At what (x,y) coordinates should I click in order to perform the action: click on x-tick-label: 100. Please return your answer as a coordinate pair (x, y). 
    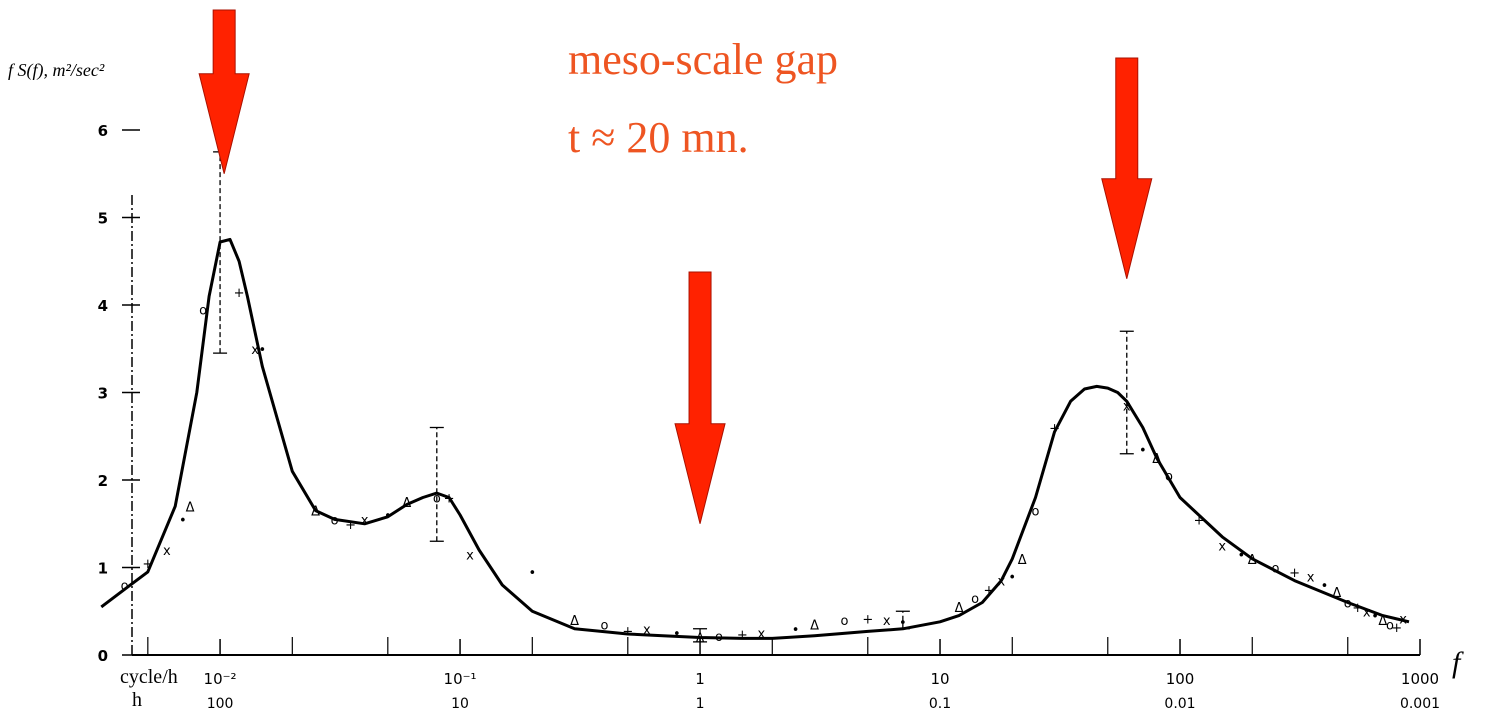
    Looking at the image, I should click on (1180, 679).